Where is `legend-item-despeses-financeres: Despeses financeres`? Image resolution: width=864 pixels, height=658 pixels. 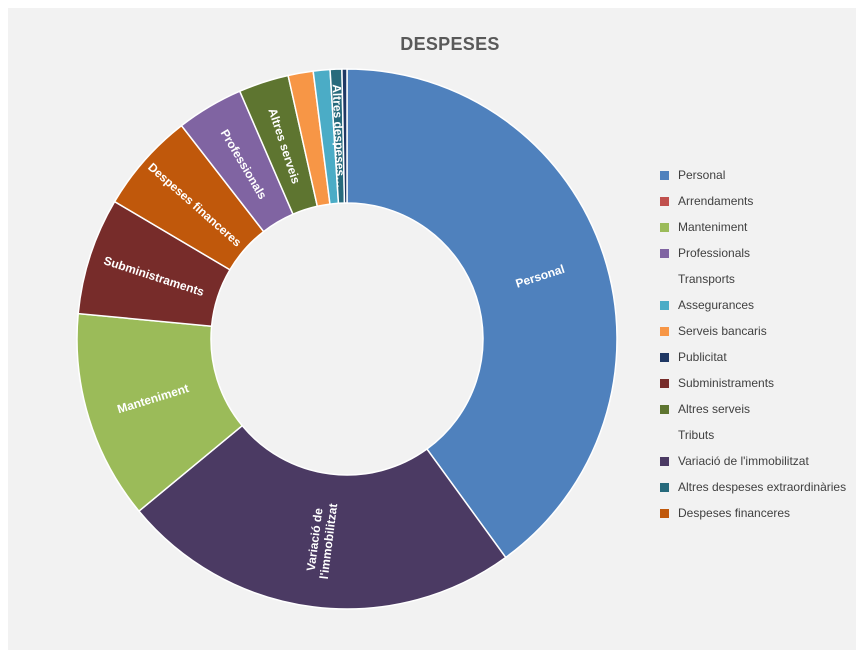
legend-item-despeses-financeres: Despeses financeres is located at coordinates (753, 513).